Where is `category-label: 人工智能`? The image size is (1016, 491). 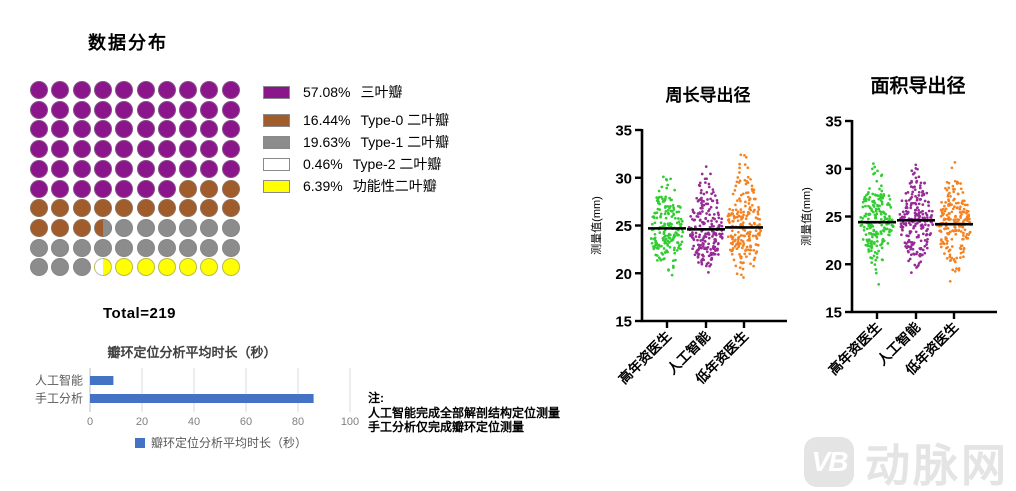
category-label: 人工智能 is located at coordinates (59, 380).